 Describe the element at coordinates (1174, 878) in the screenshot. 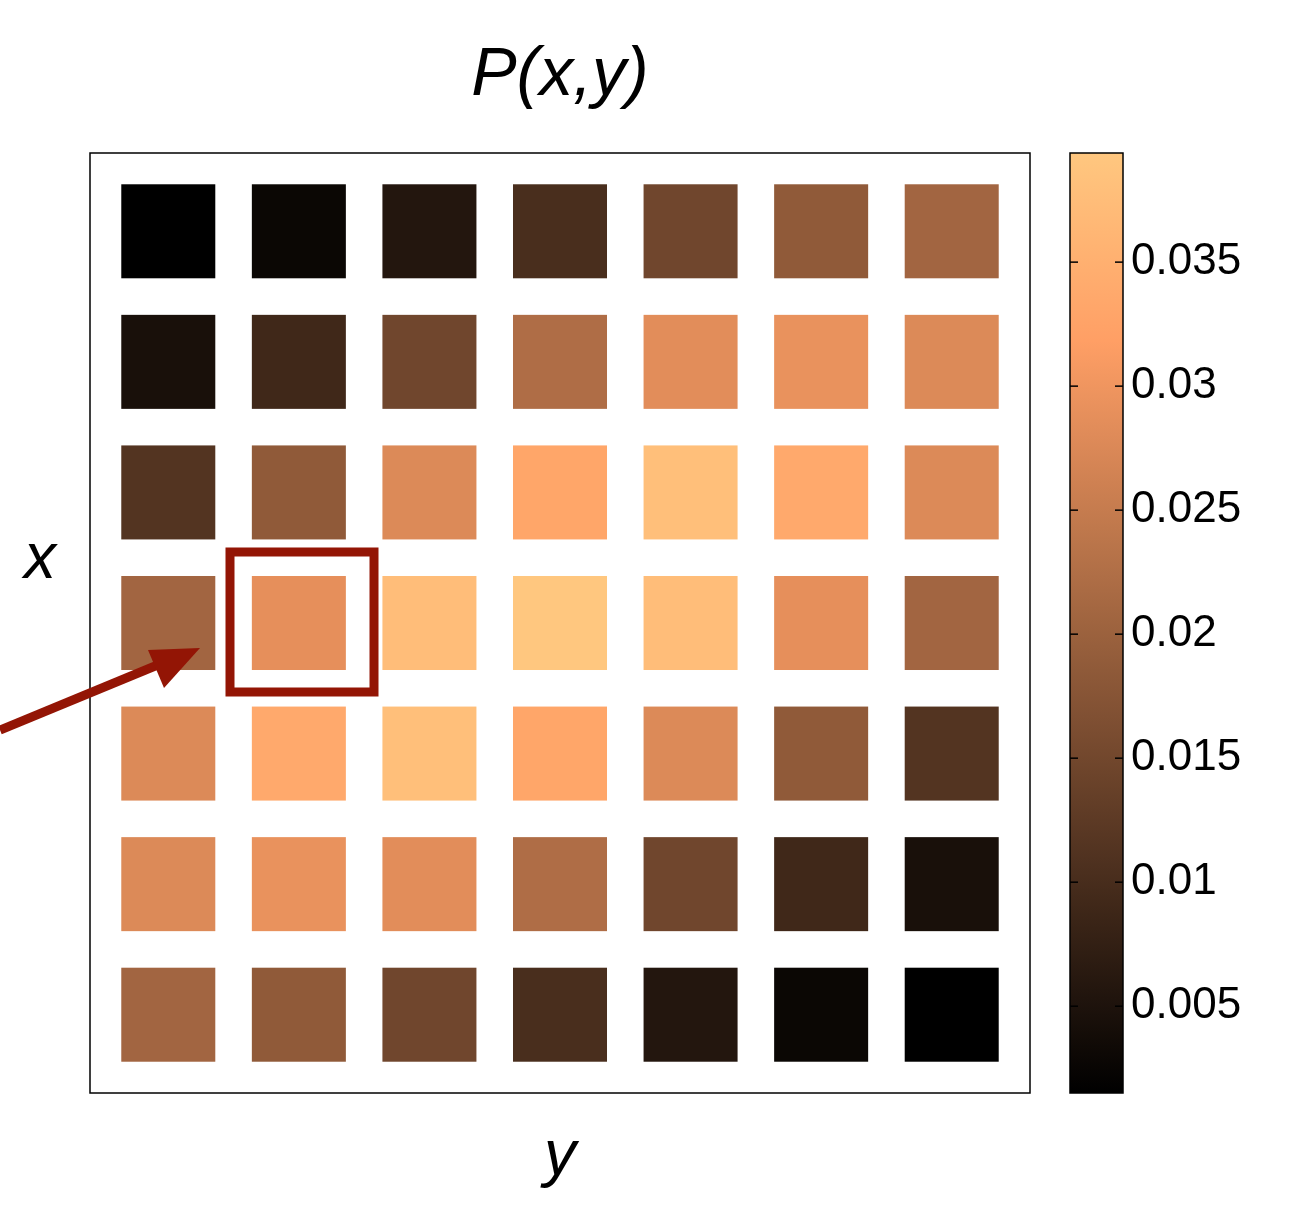

I see `color-bar-label: 0.01` at that location.